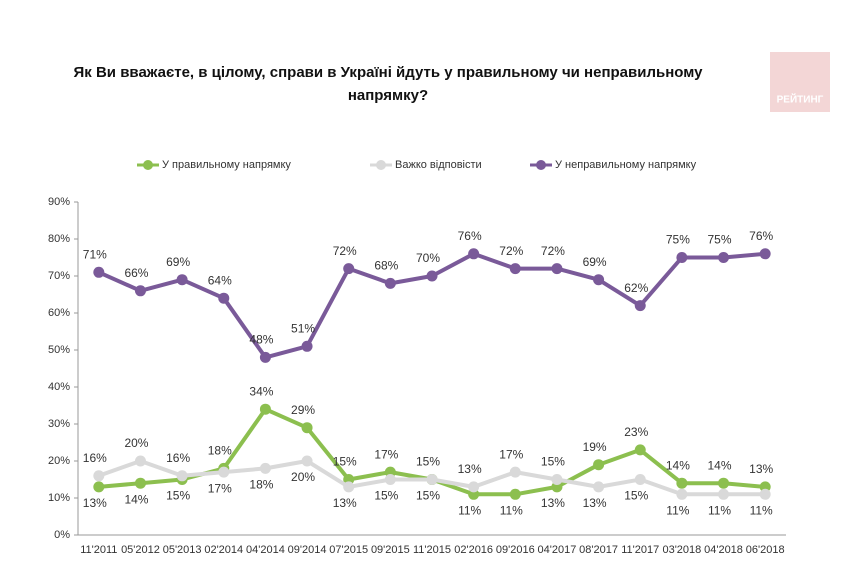  Describe the element at coordinates (303, 328) in the screenshot. I see `data-label: 51%` at that location.